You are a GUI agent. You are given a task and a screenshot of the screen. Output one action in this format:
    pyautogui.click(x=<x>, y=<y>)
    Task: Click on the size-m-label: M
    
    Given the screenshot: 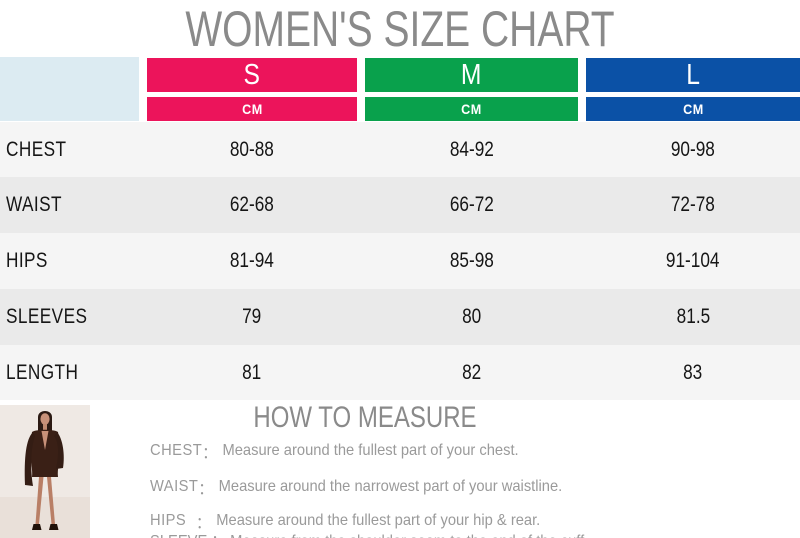 What is the action you would take?
    pyautogui.click(x=471, y=74)
    